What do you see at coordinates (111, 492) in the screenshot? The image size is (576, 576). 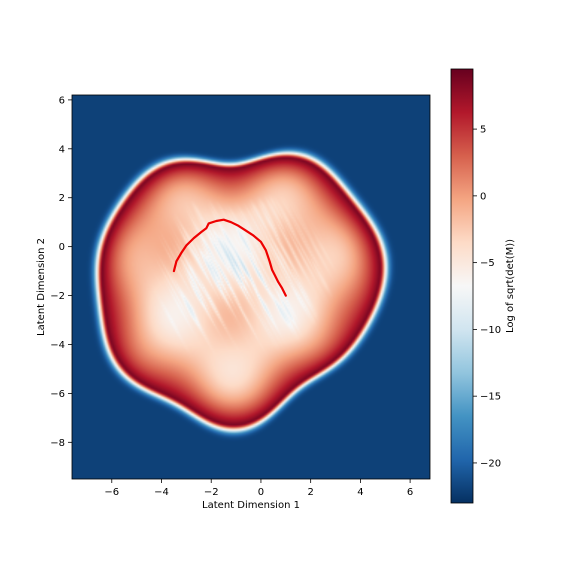 I see `x-tick-label: −6` at bounding box center [111, 492].